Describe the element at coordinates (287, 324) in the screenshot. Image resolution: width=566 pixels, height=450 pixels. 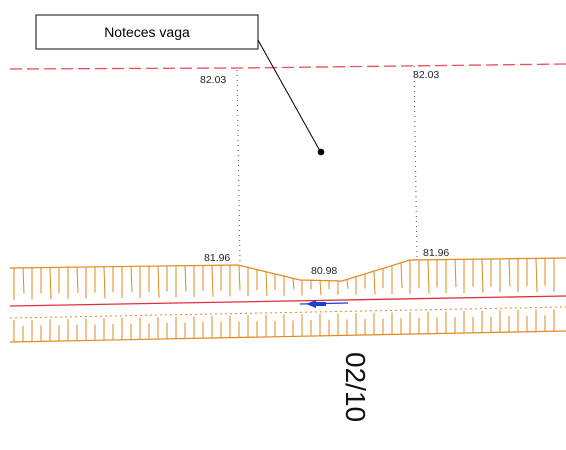
I see `lower-slope-hatching` at that location.